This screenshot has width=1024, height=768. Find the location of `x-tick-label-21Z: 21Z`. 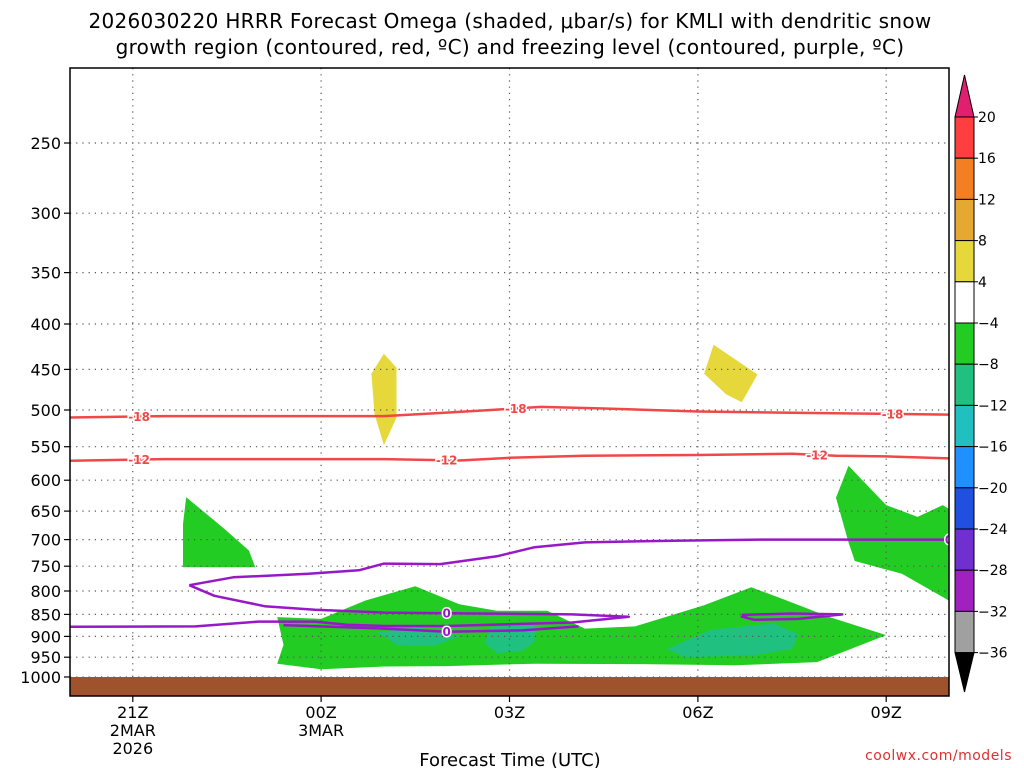

x-tick-label-21Z: 21Z is located at coordinates (132, 712).